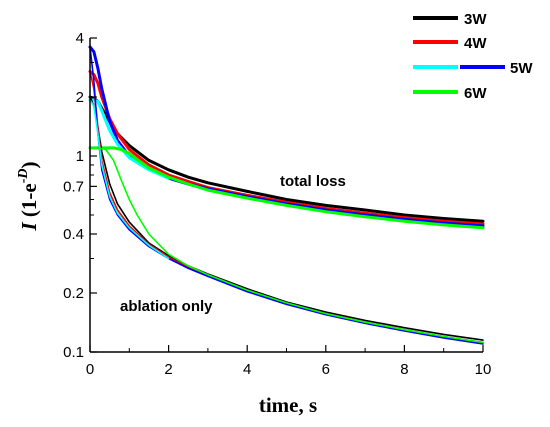 This screenshot has height=427, width=550. What do you see at coordinates (326, 369) in the screenshot?
I see `x-tick-label-6: 6` at bounding box center [326, 369].